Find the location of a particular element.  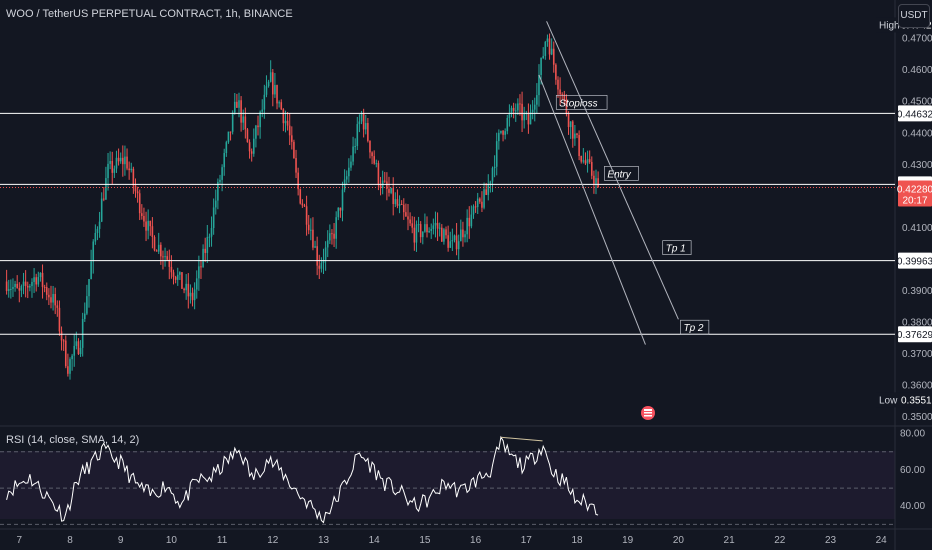

news-icon is located at coordinates (648, 413).